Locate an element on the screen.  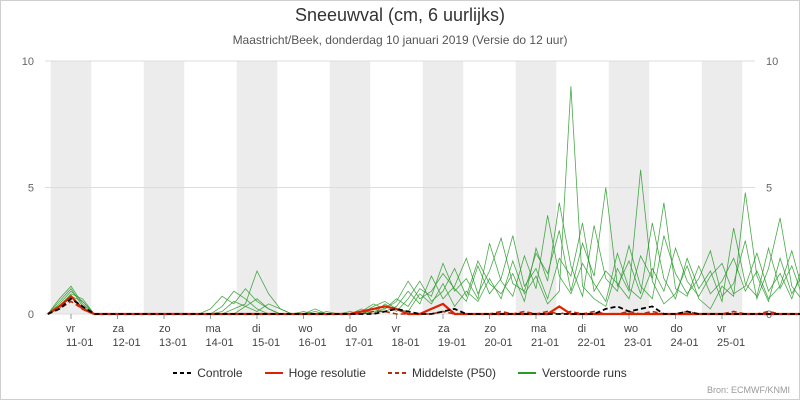
control-line is located at coordinates (423, 306).